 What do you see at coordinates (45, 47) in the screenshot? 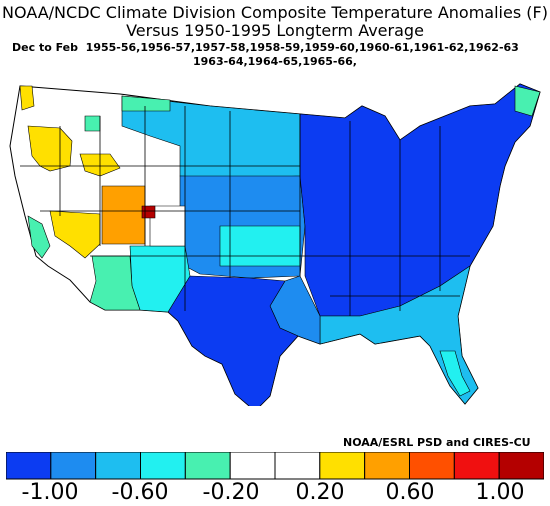
I see `season-label: Dec to Feb` at bounding box center [45, 47].